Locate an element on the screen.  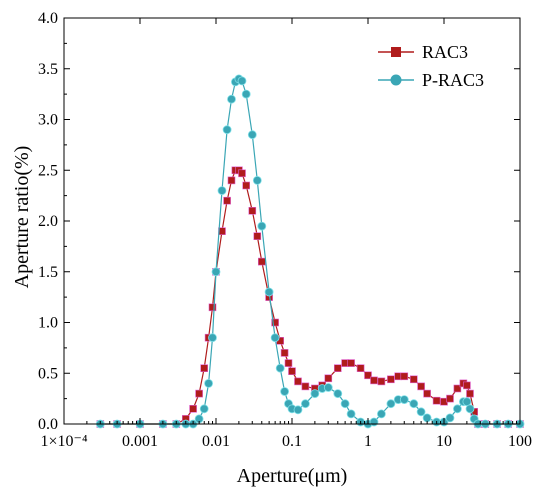
x-tick-label: 0.001 is located at coordinates (140, 441).